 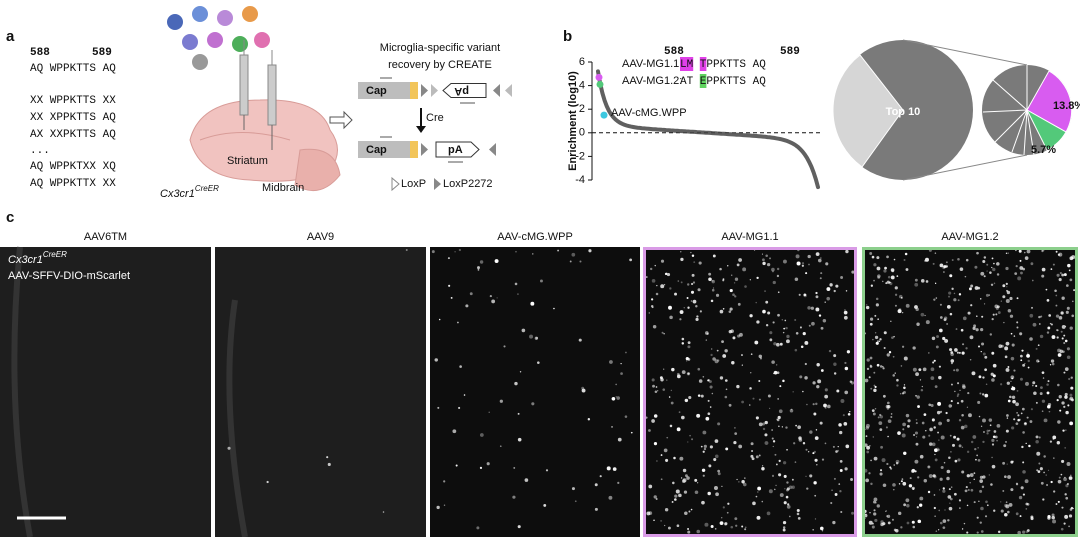 I want to click on highlight, so click(x=703, y=64).